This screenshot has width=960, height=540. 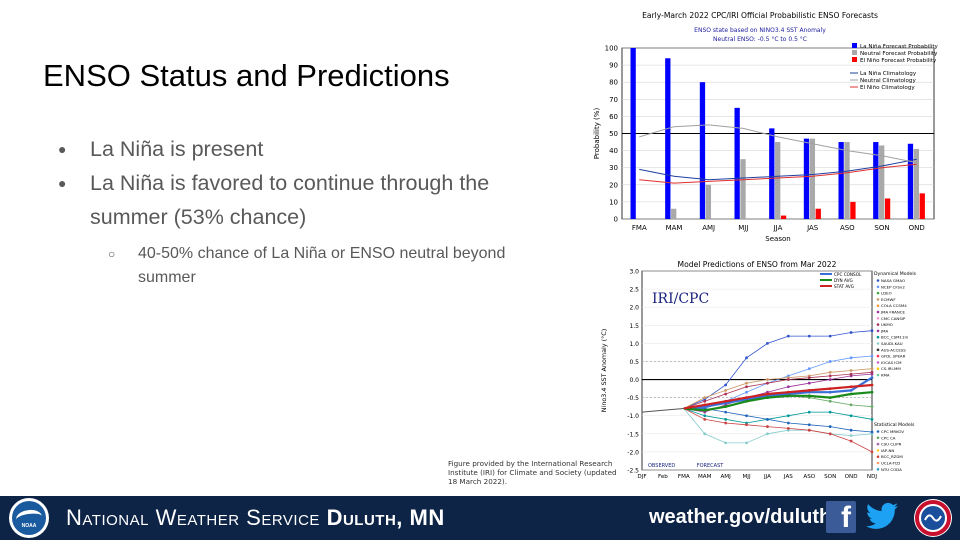 What do you see at coordinates (613, 66) in the screenshot?
I see `y-tick-label: 90` at bounding box center [613, 66].